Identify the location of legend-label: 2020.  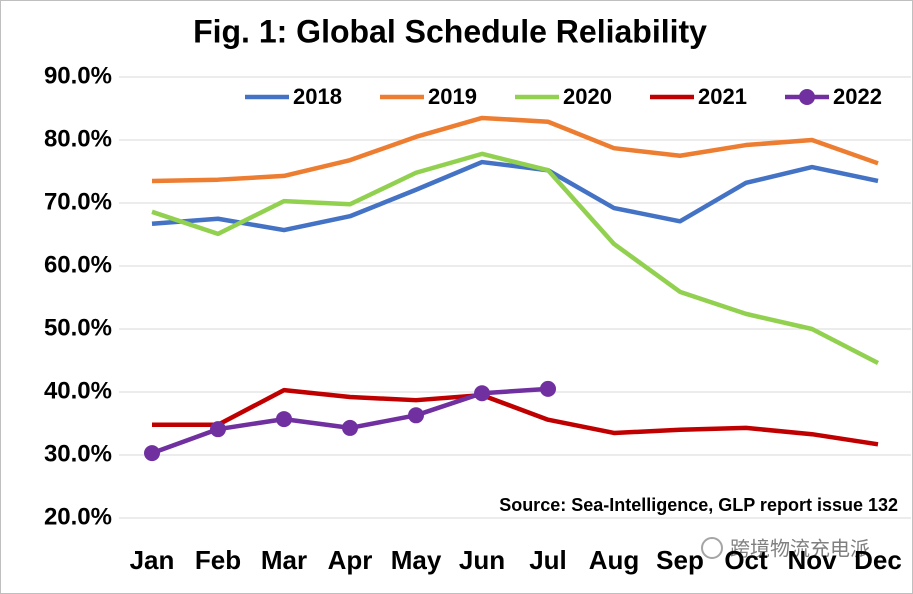
(587, 96).